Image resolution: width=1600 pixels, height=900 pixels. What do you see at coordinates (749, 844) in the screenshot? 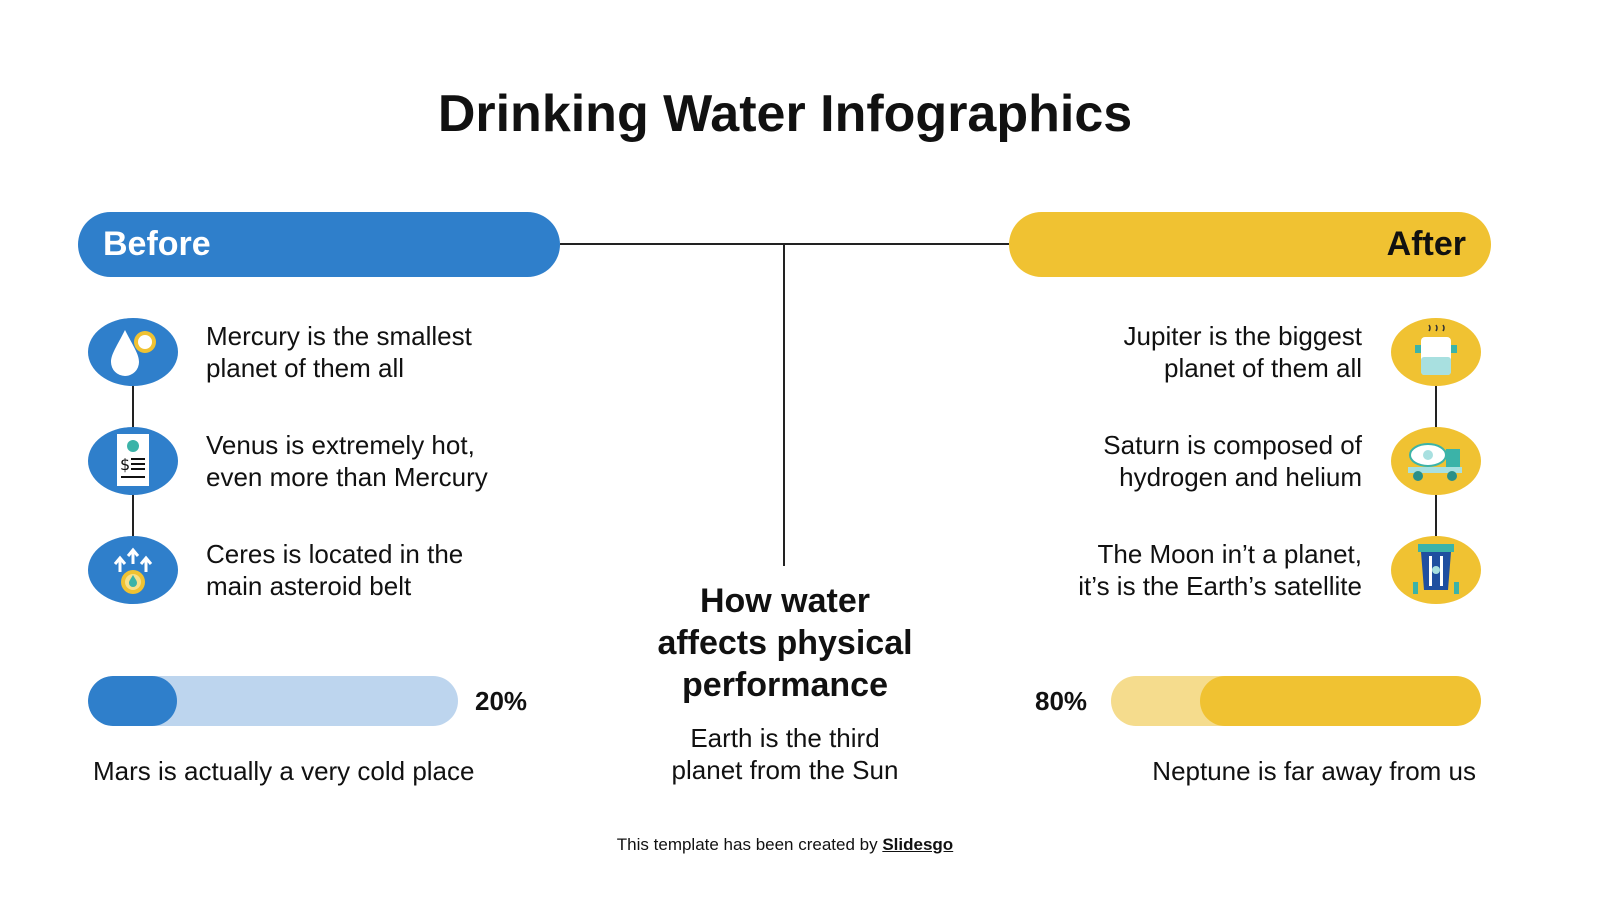
I see `footer-text: This template has been created by` at bounding box center [749, 844].